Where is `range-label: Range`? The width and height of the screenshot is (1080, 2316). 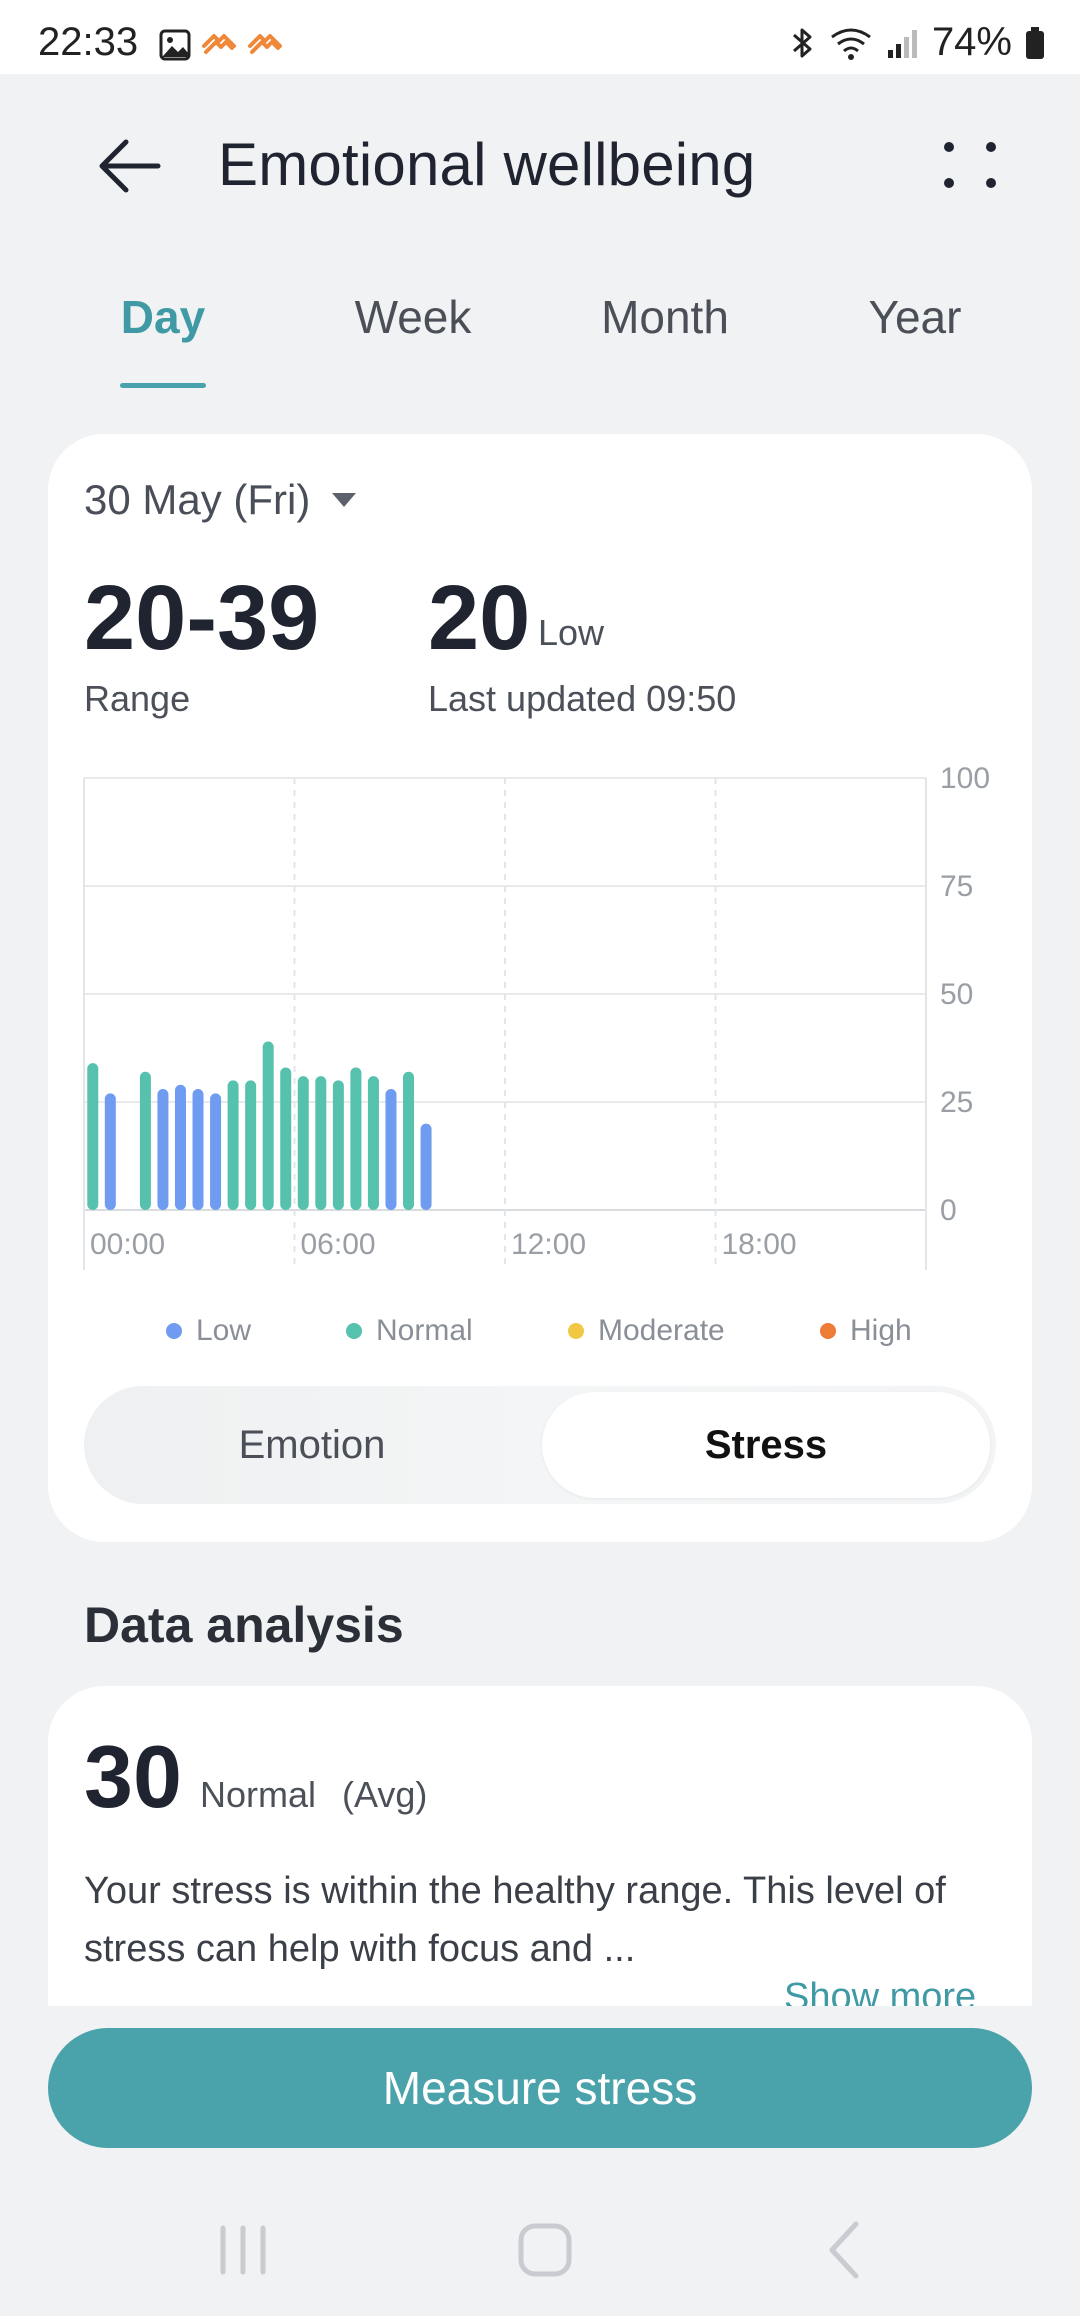 range-label: Range is located at coordinates (137, 698).